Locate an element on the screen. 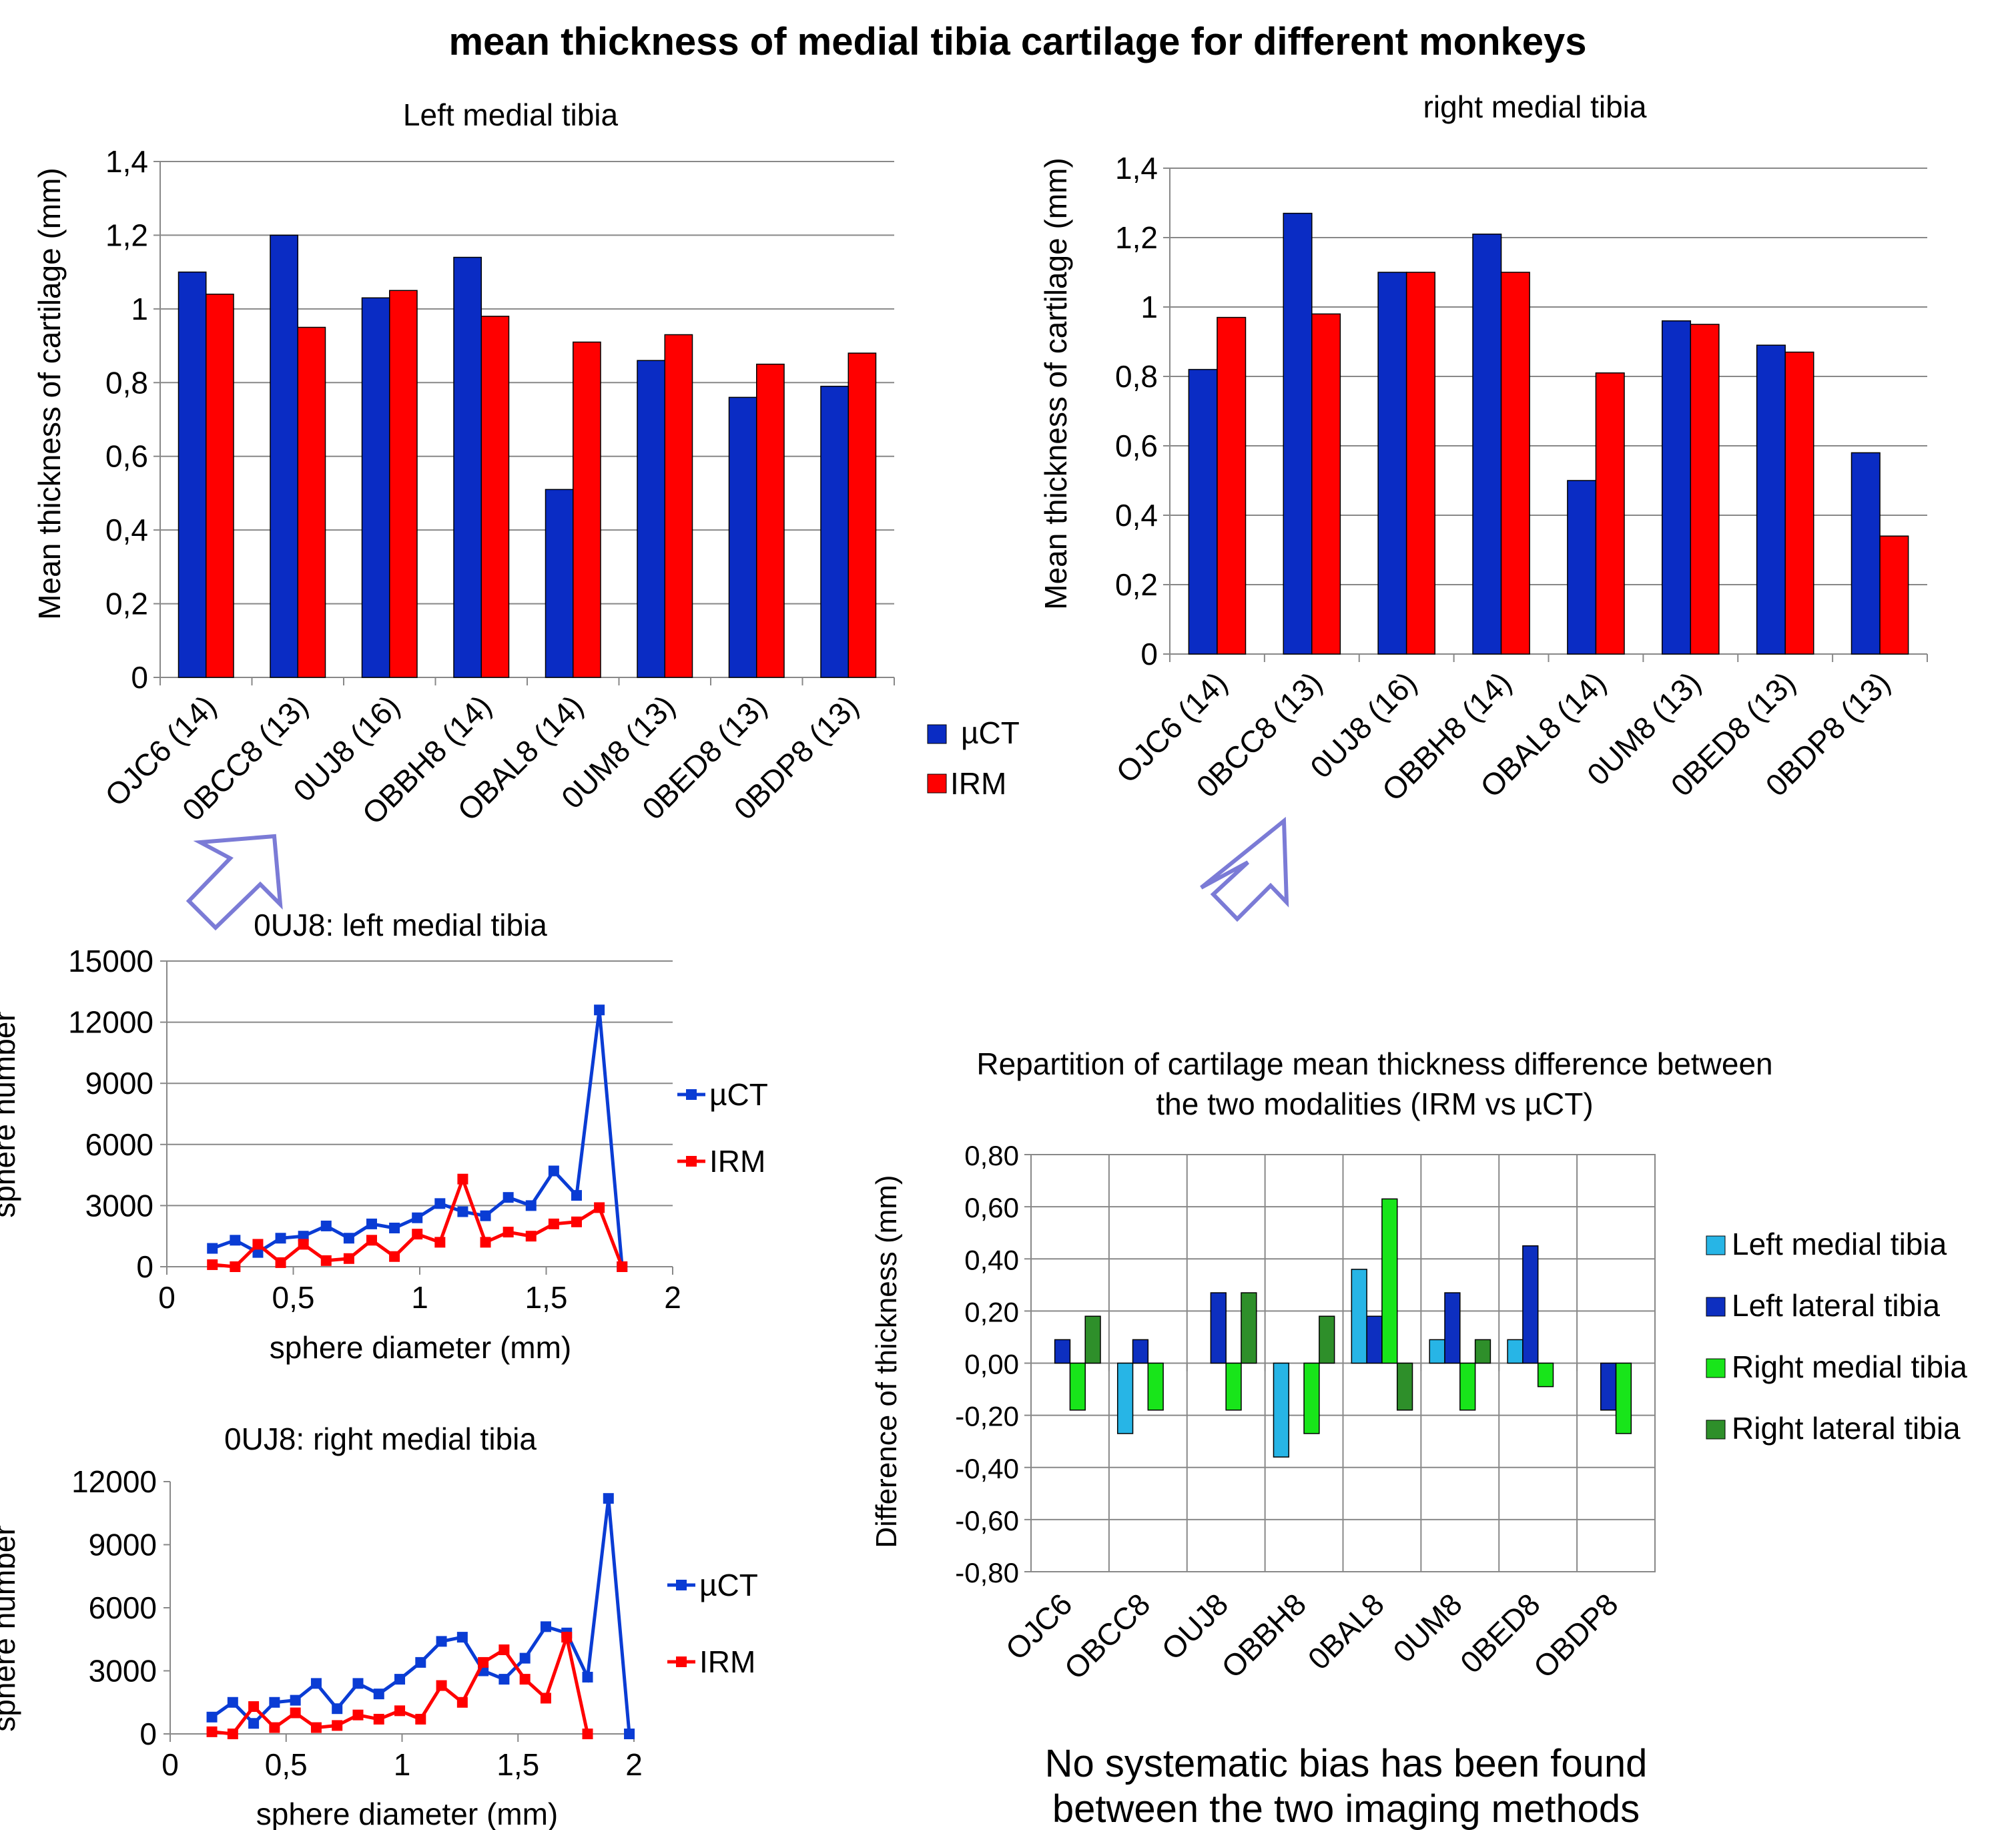 The height and width of the screenshot is (1830, 2016). bar-right-medial-tibia-obbh8 is located at coordinates (1311, 1398).